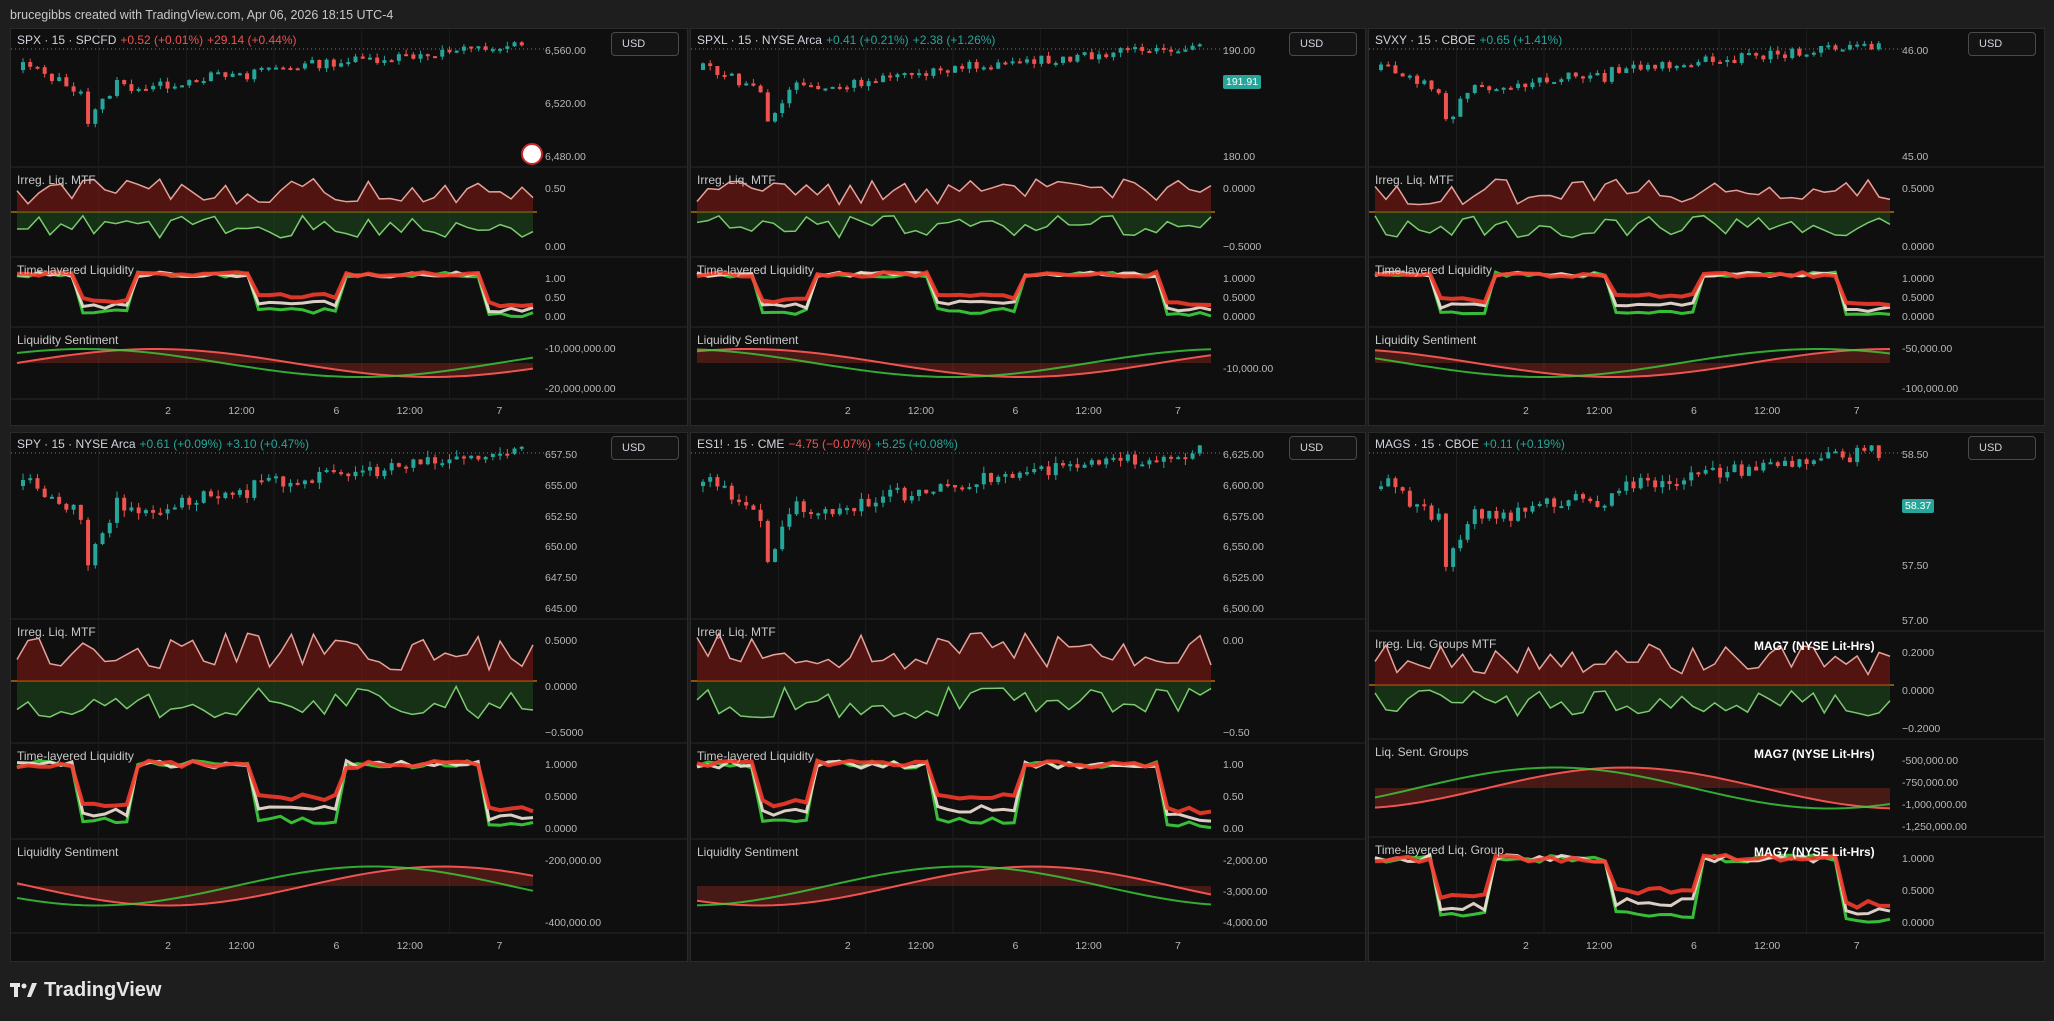 This screenshot has height=1021, width=2054. Describe the element at coordinates (1422, 752) in the screenshot. I see `indicator-label: Liq. Sent. Groups` at that location.